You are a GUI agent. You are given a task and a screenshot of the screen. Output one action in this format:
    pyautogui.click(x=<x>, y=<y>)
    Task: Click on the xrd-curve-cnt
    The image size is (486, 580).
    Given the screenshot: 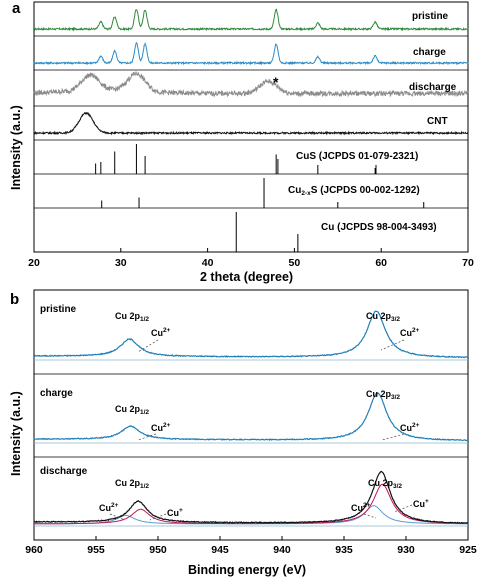 What is the action you would take?
    pyautogui.click(x=251, y=123)
    